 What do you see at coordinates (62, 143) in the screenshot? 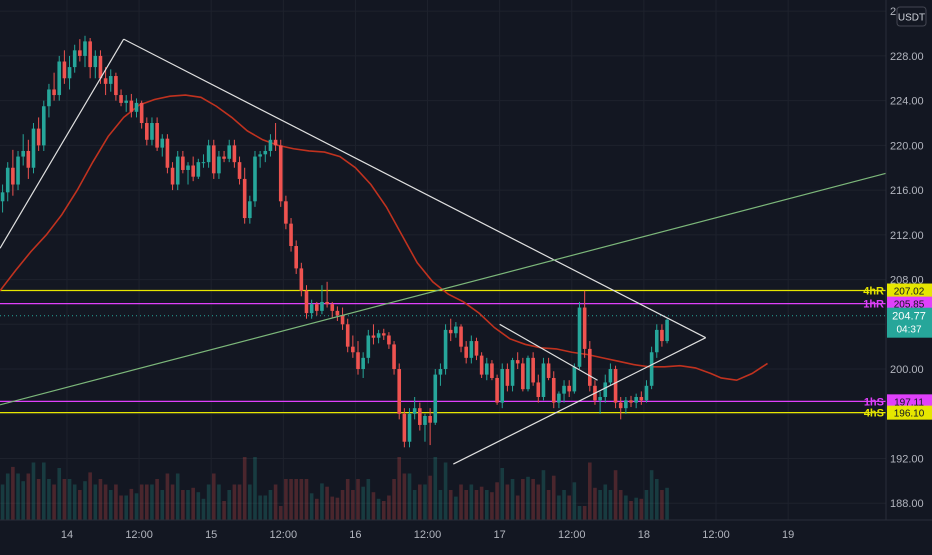
I see `up-trendline-left` at bounding box center [62, 143].